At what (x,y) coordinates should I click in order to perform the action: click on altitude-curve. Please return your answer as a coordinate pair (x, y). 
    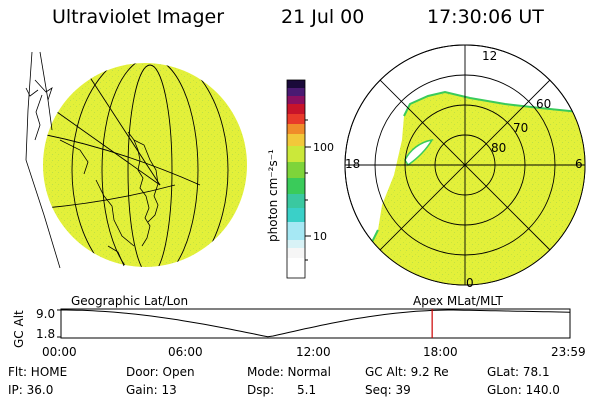
    Looking at the image, I should click on (316, 323).